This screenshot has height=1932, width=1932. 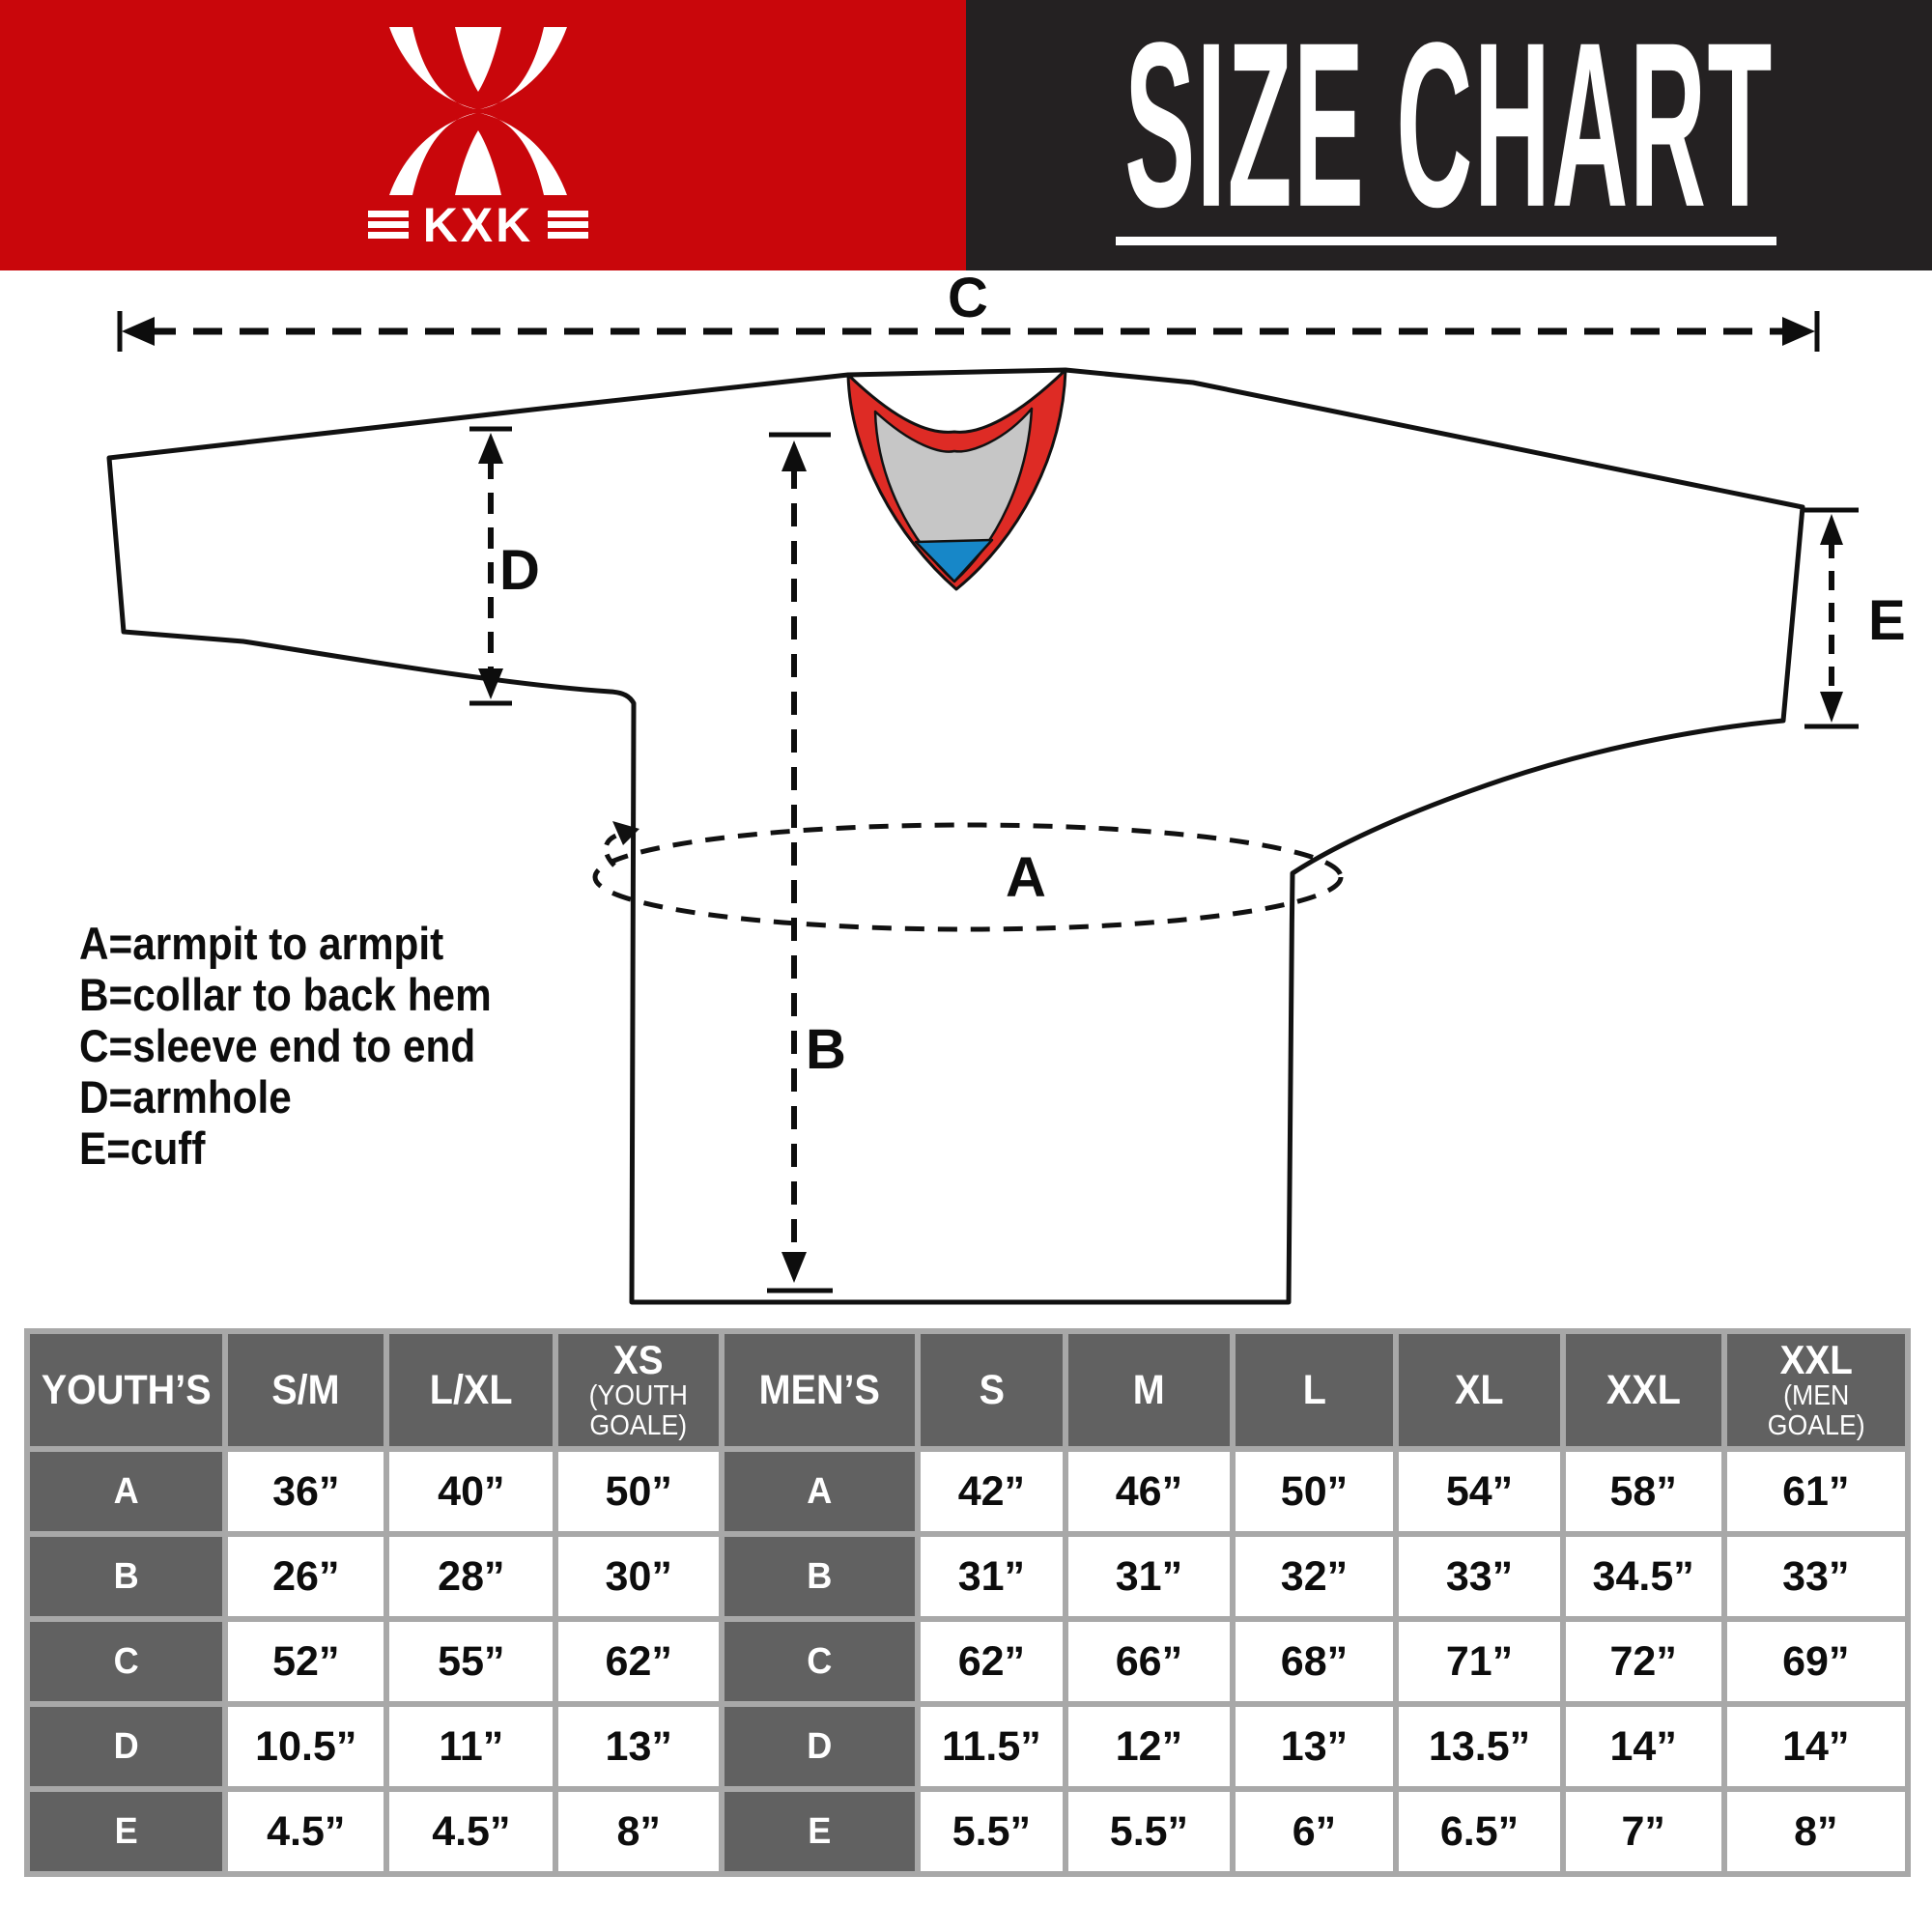 What do you see at coordinates (1887, 620) in the screenshot?
I see `label-e: E` at bounding box center [1887, 620].